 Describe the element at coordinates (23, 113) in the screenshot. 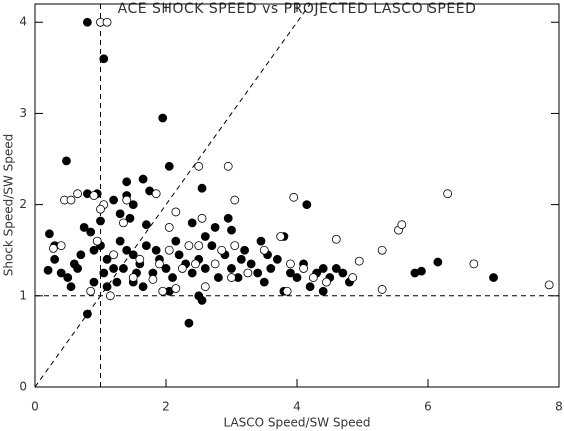

I see `y-tick-label: 3` at that location.